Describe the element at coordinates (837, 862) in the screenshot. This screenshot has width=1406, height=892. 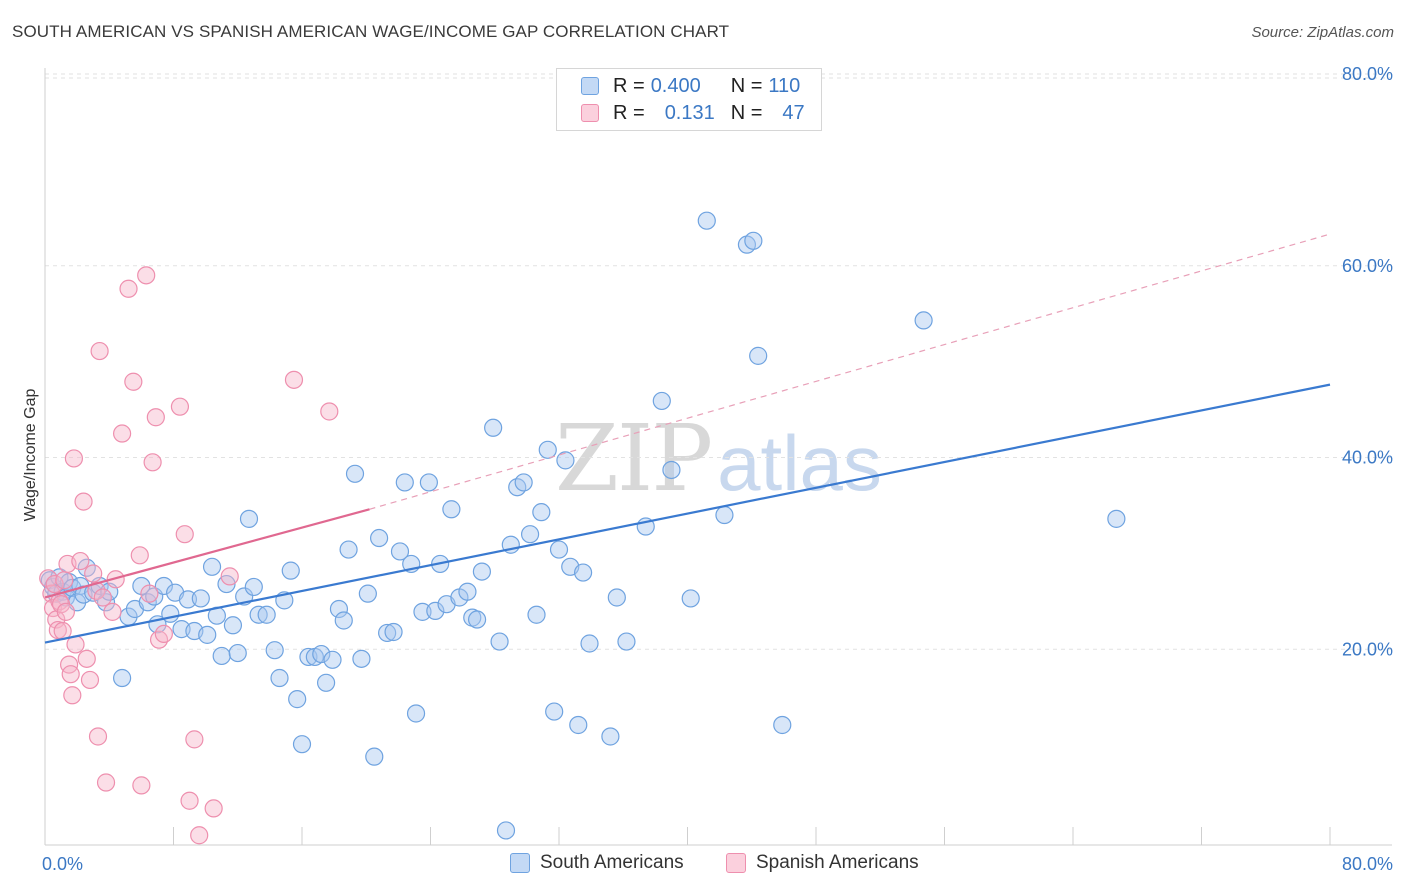
I see `legend-label-spanish-americans: Spanish Americans` at that location.